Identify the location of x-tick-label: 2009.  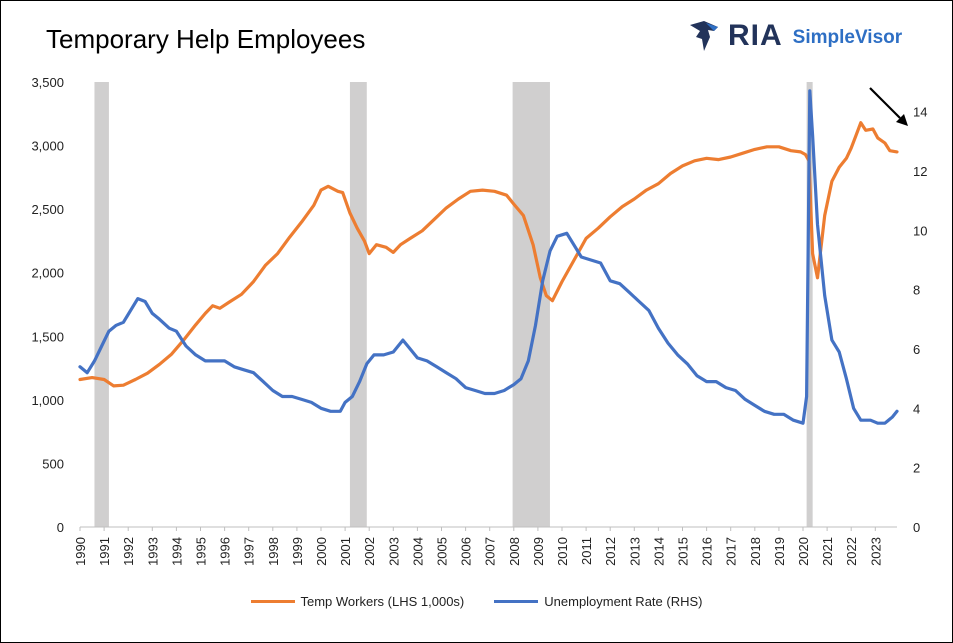
(538, 551).